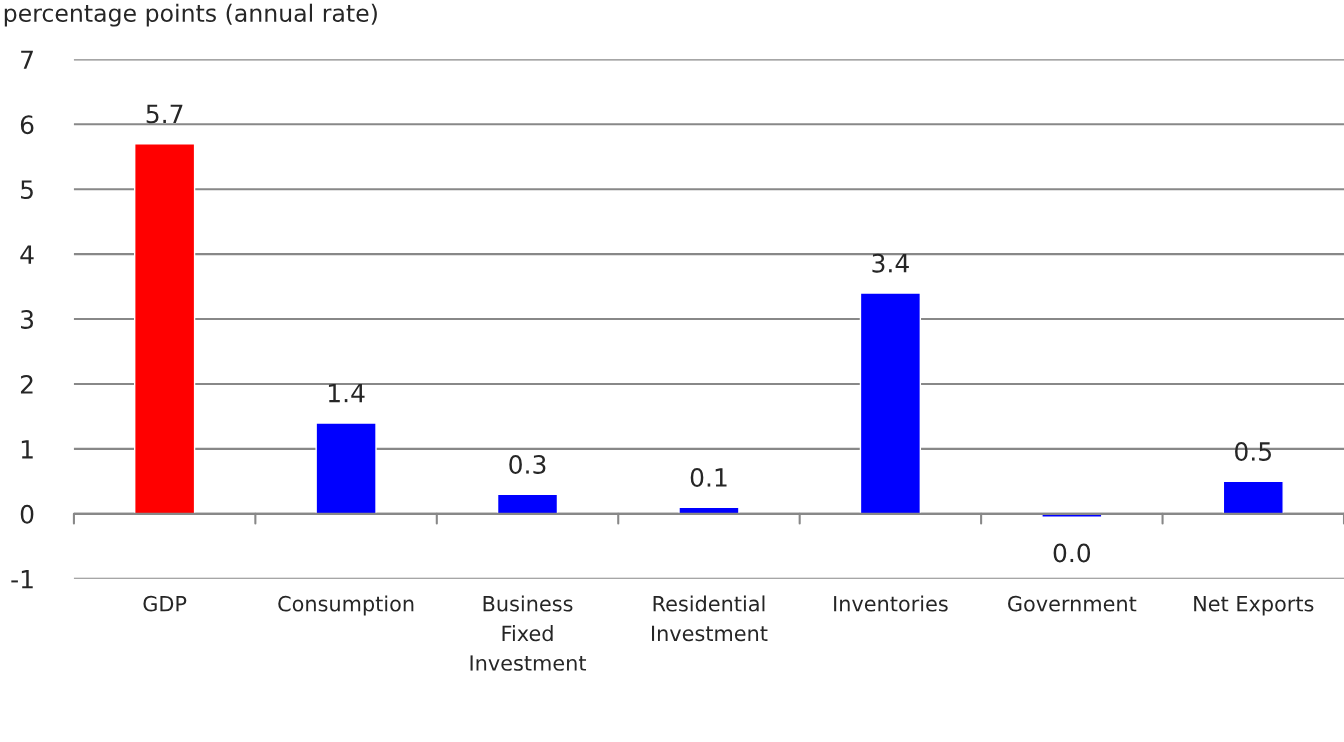  What do you see at coordinates (346, 393) in the screenshot?
I see `data-label: 1.4` at bounding box center [346, 393].